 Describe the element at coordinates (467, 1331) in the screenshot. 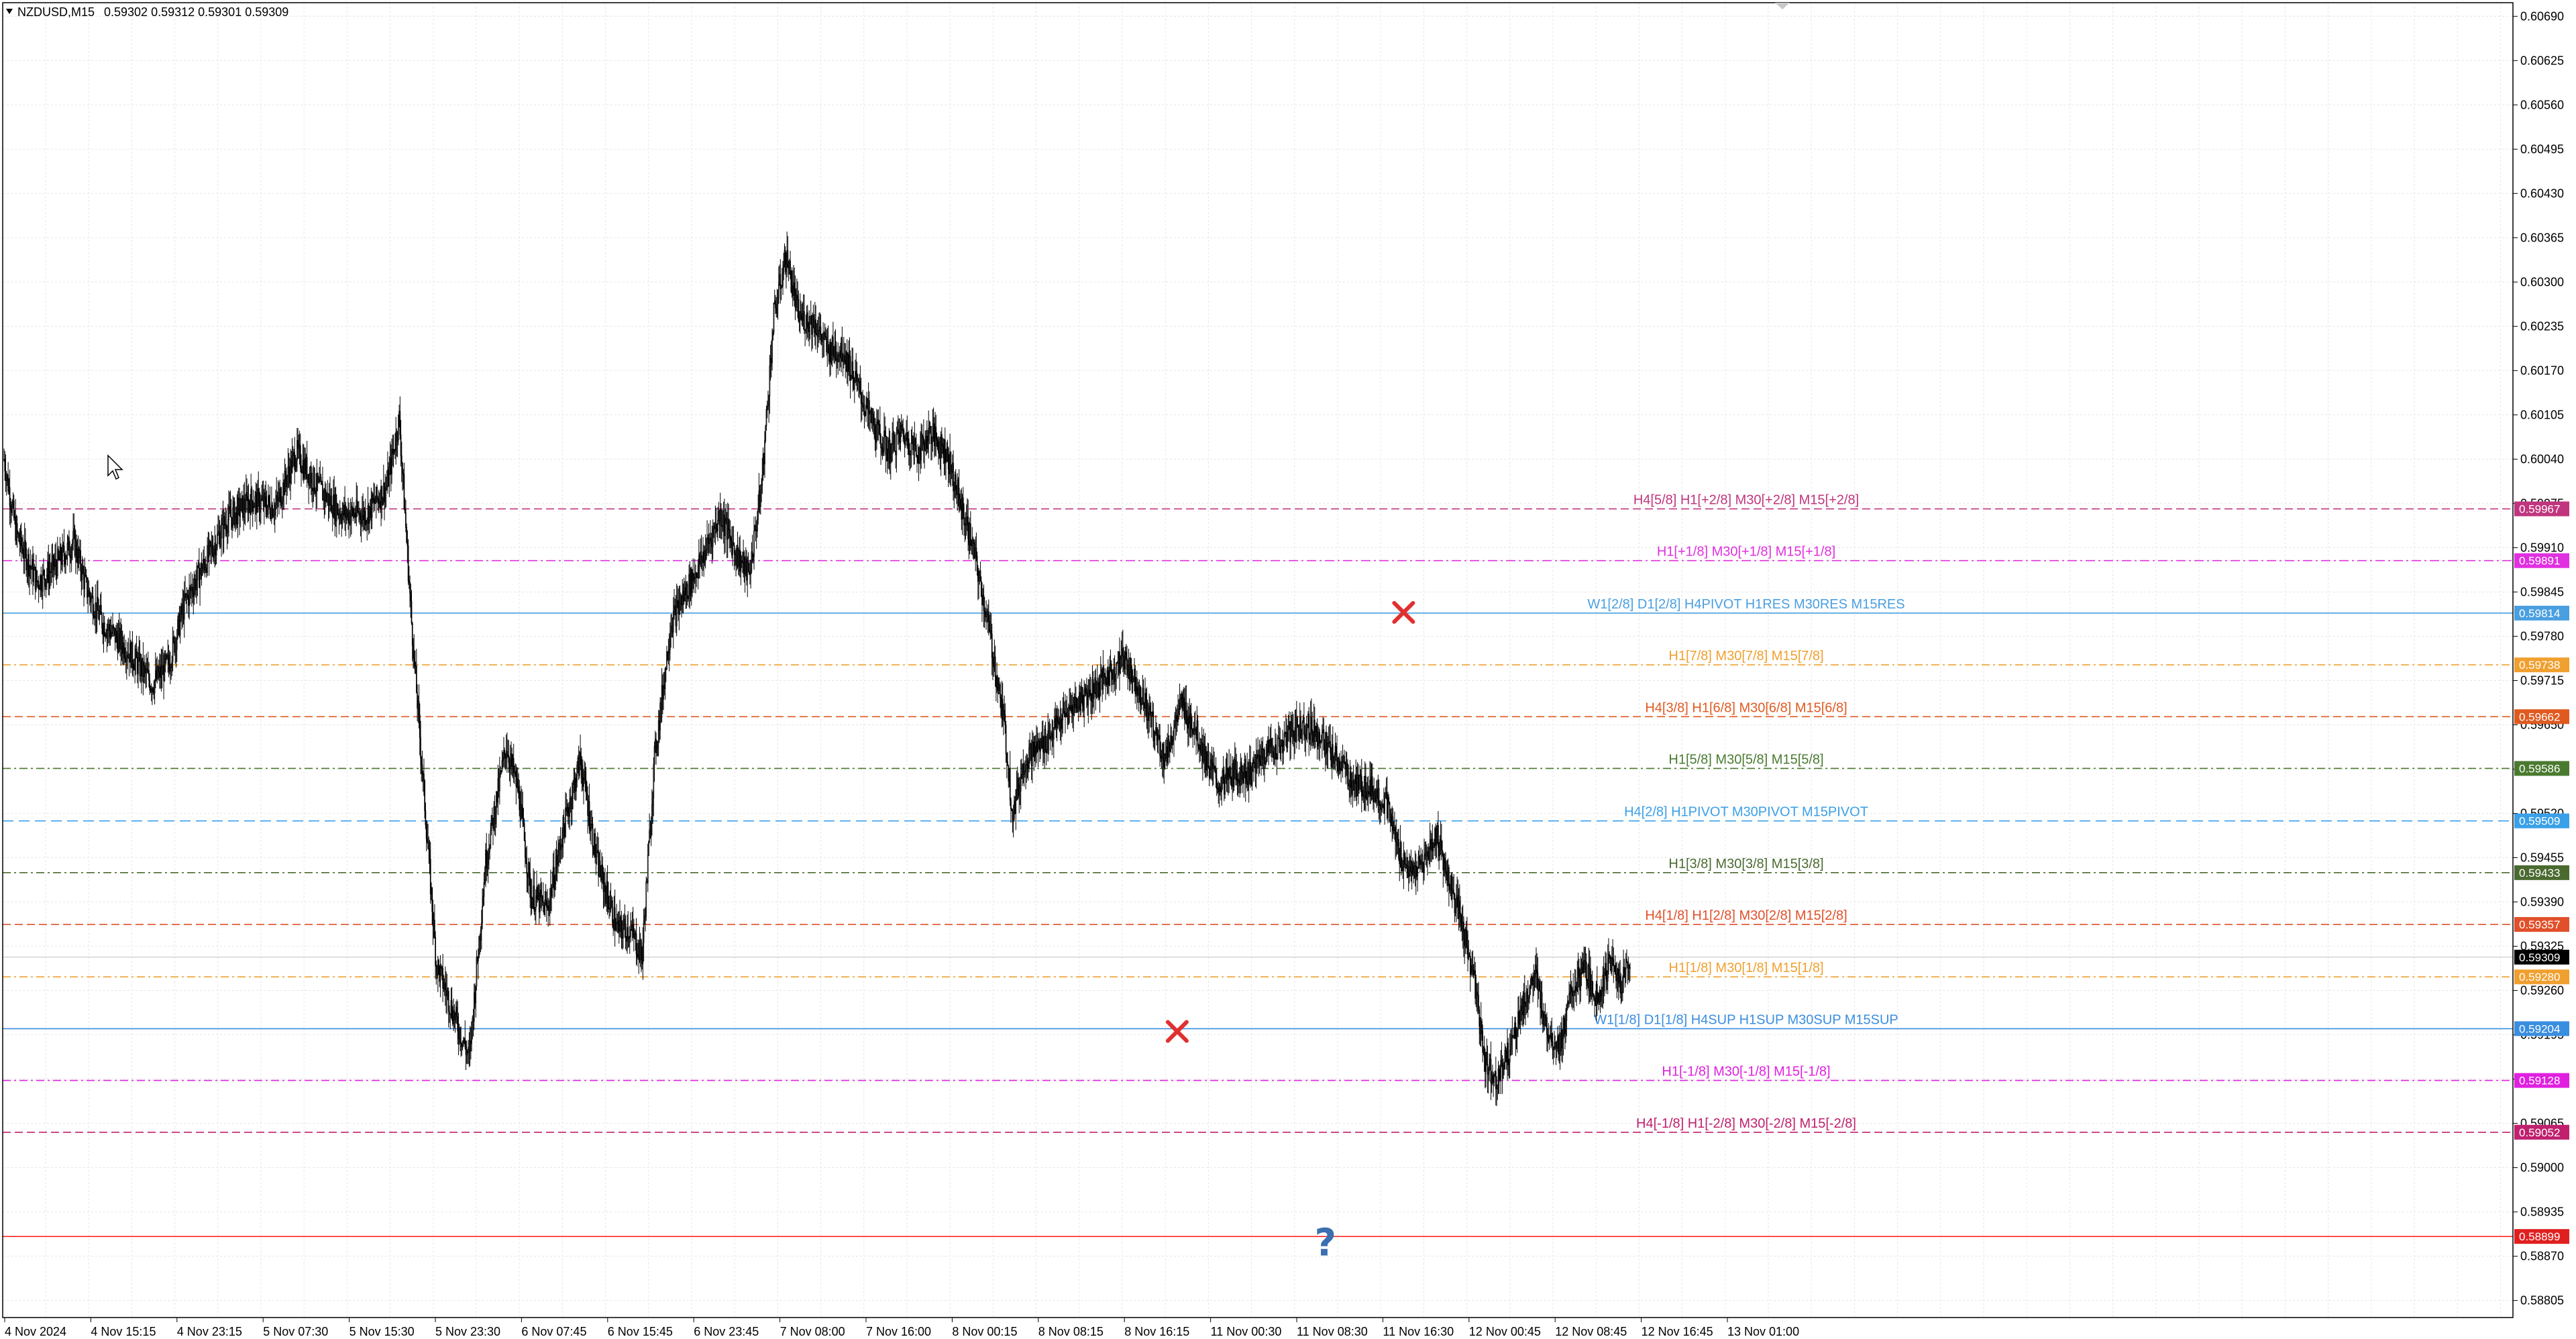

I see `x-tick-label: 5 Nov 23:30` at that location.